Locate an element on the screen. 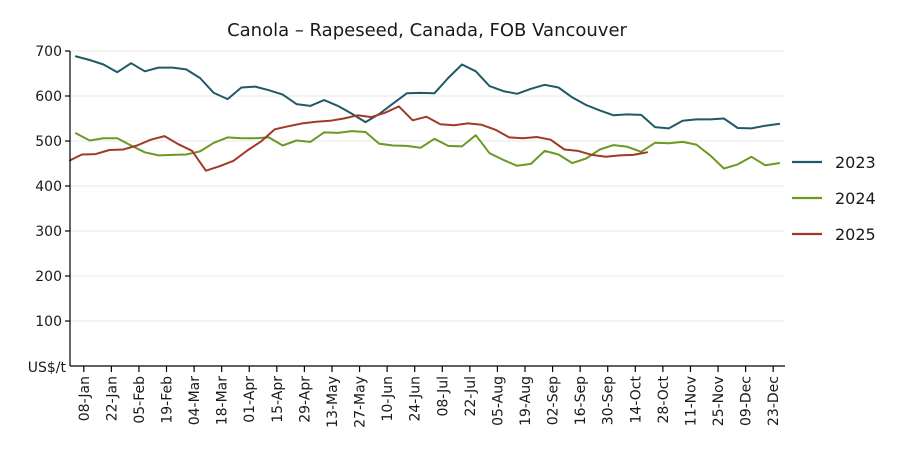 This screenshot has height=455, width=900. x-tick-label: 29-Apr is located at coordinates (305, 399).